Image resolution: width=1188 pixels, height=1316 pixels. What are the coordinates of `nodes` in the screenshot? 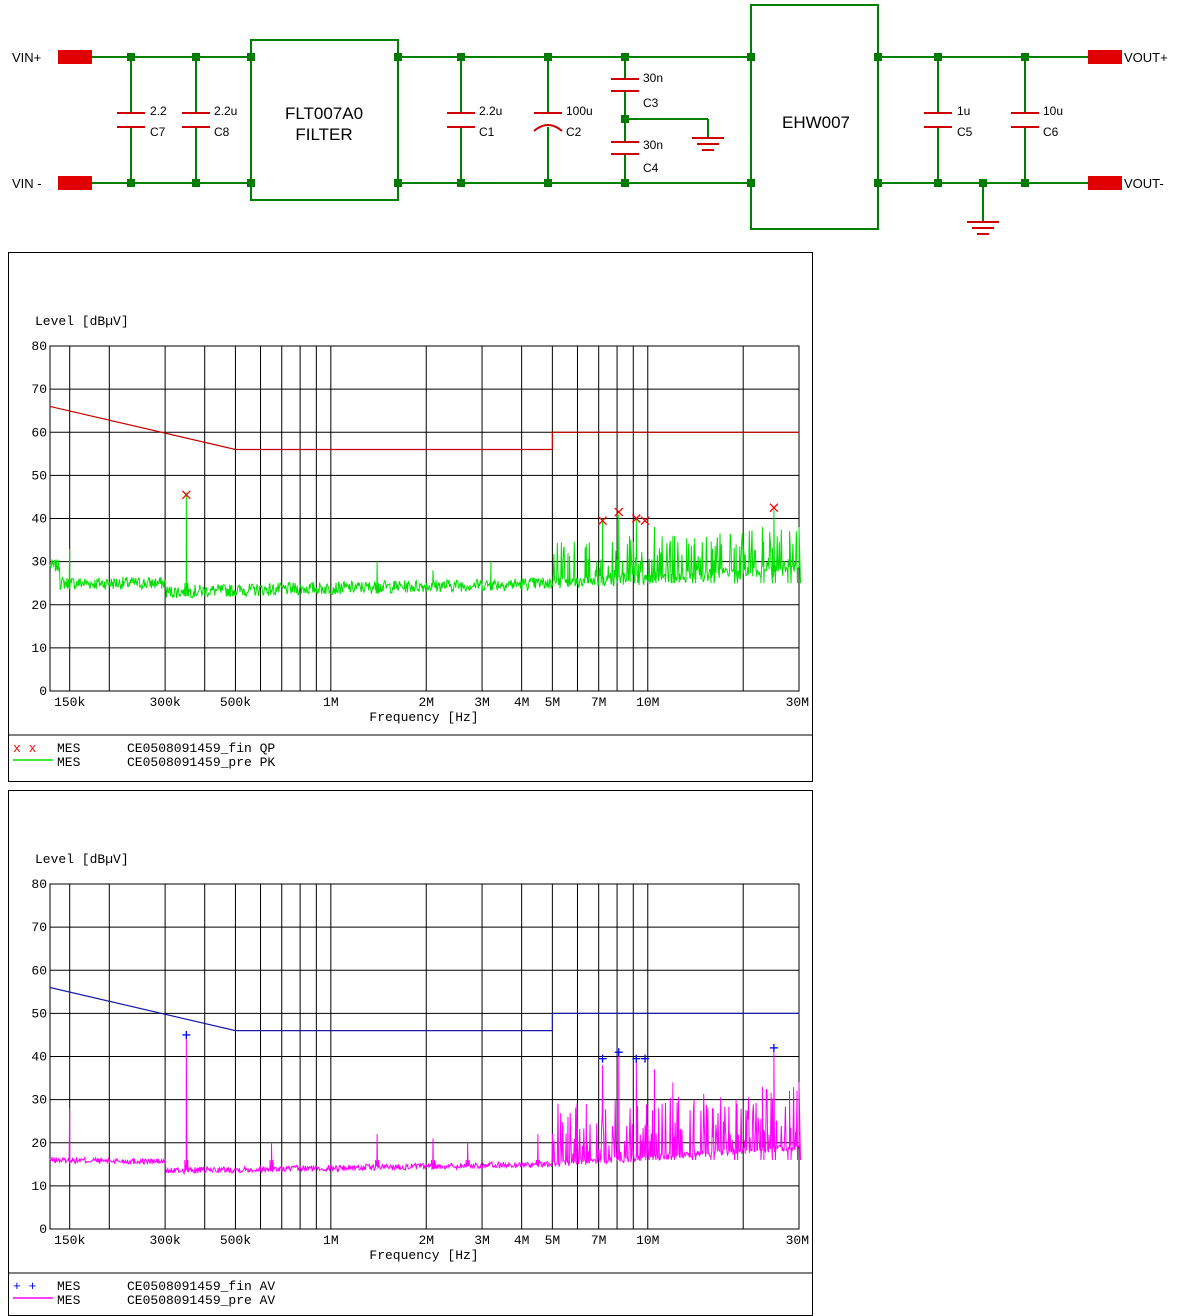 It's located at (578, 120).